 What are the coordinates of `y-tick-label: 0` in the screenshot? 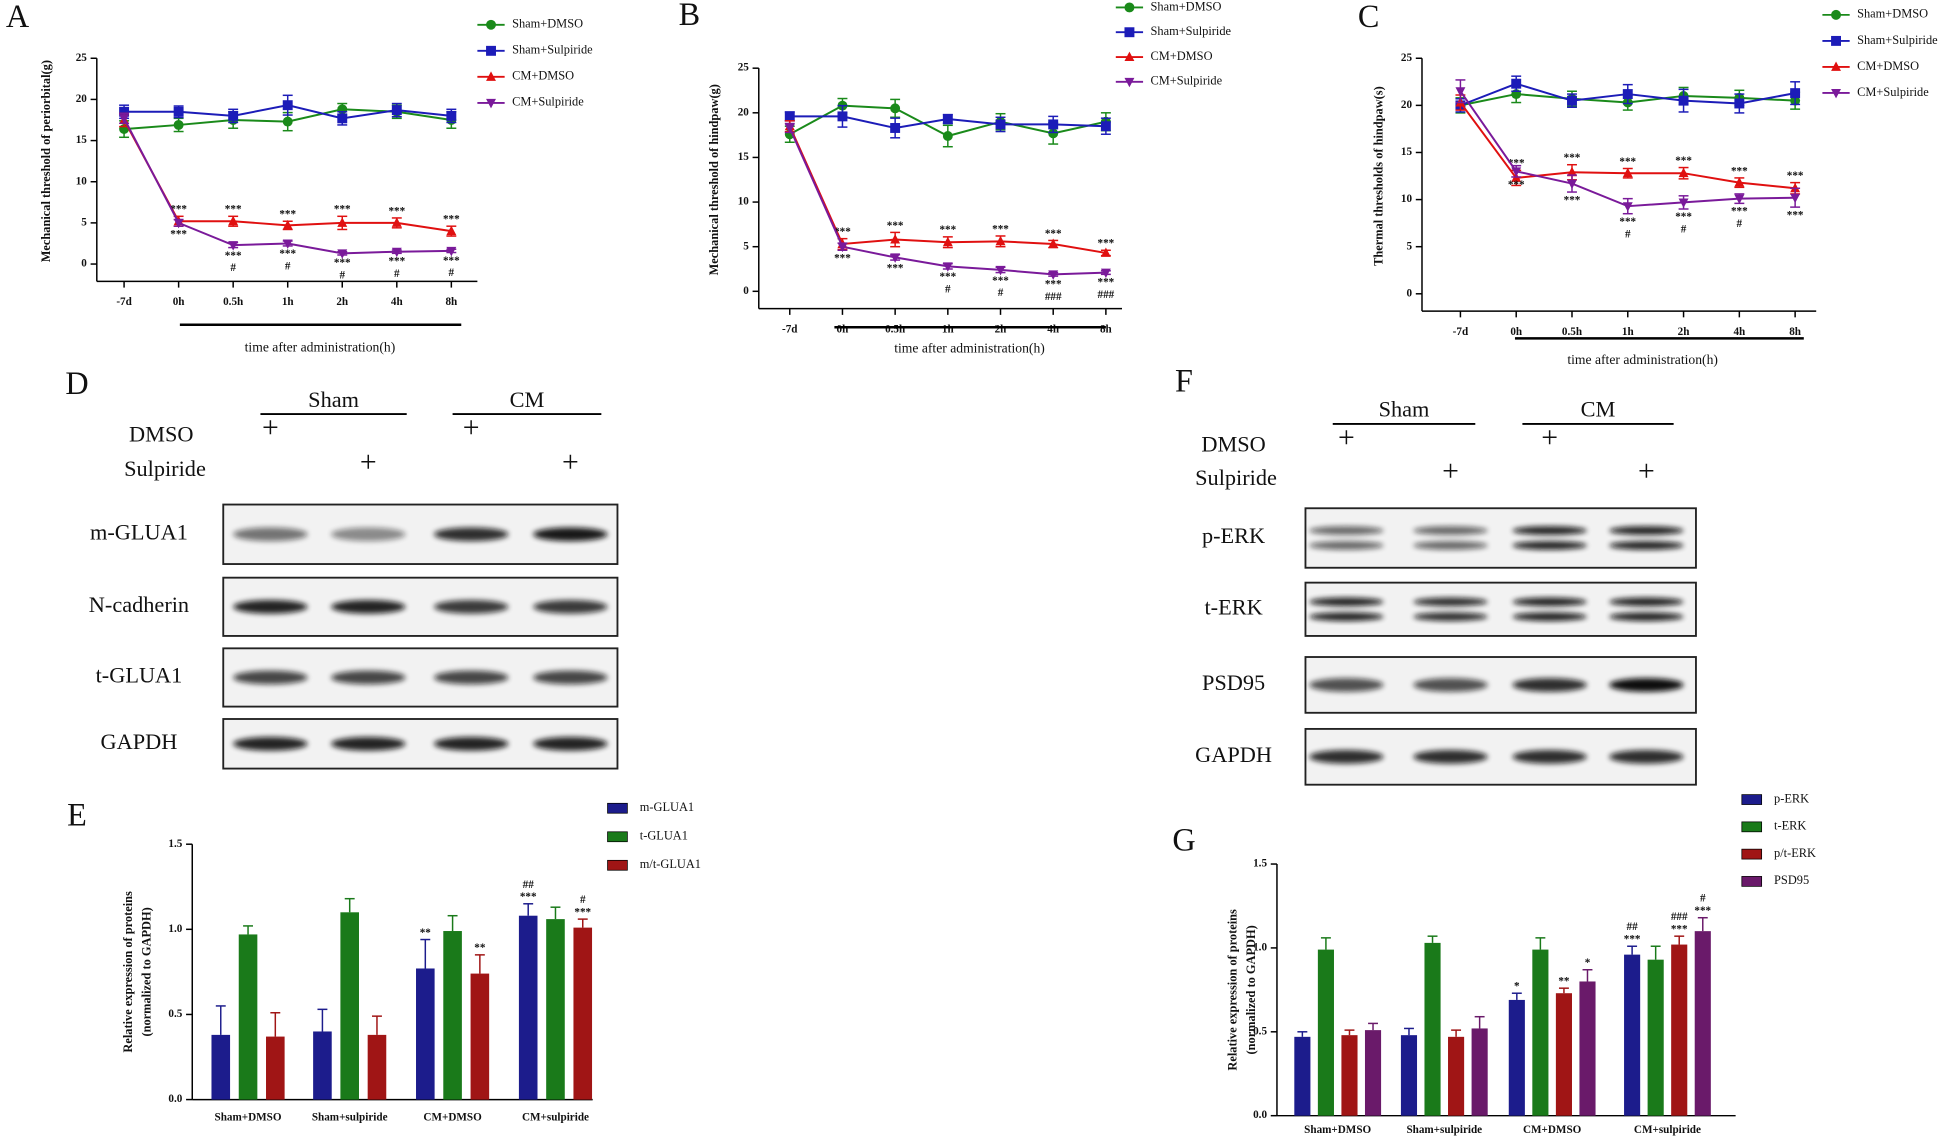 It's located at (84, 264).